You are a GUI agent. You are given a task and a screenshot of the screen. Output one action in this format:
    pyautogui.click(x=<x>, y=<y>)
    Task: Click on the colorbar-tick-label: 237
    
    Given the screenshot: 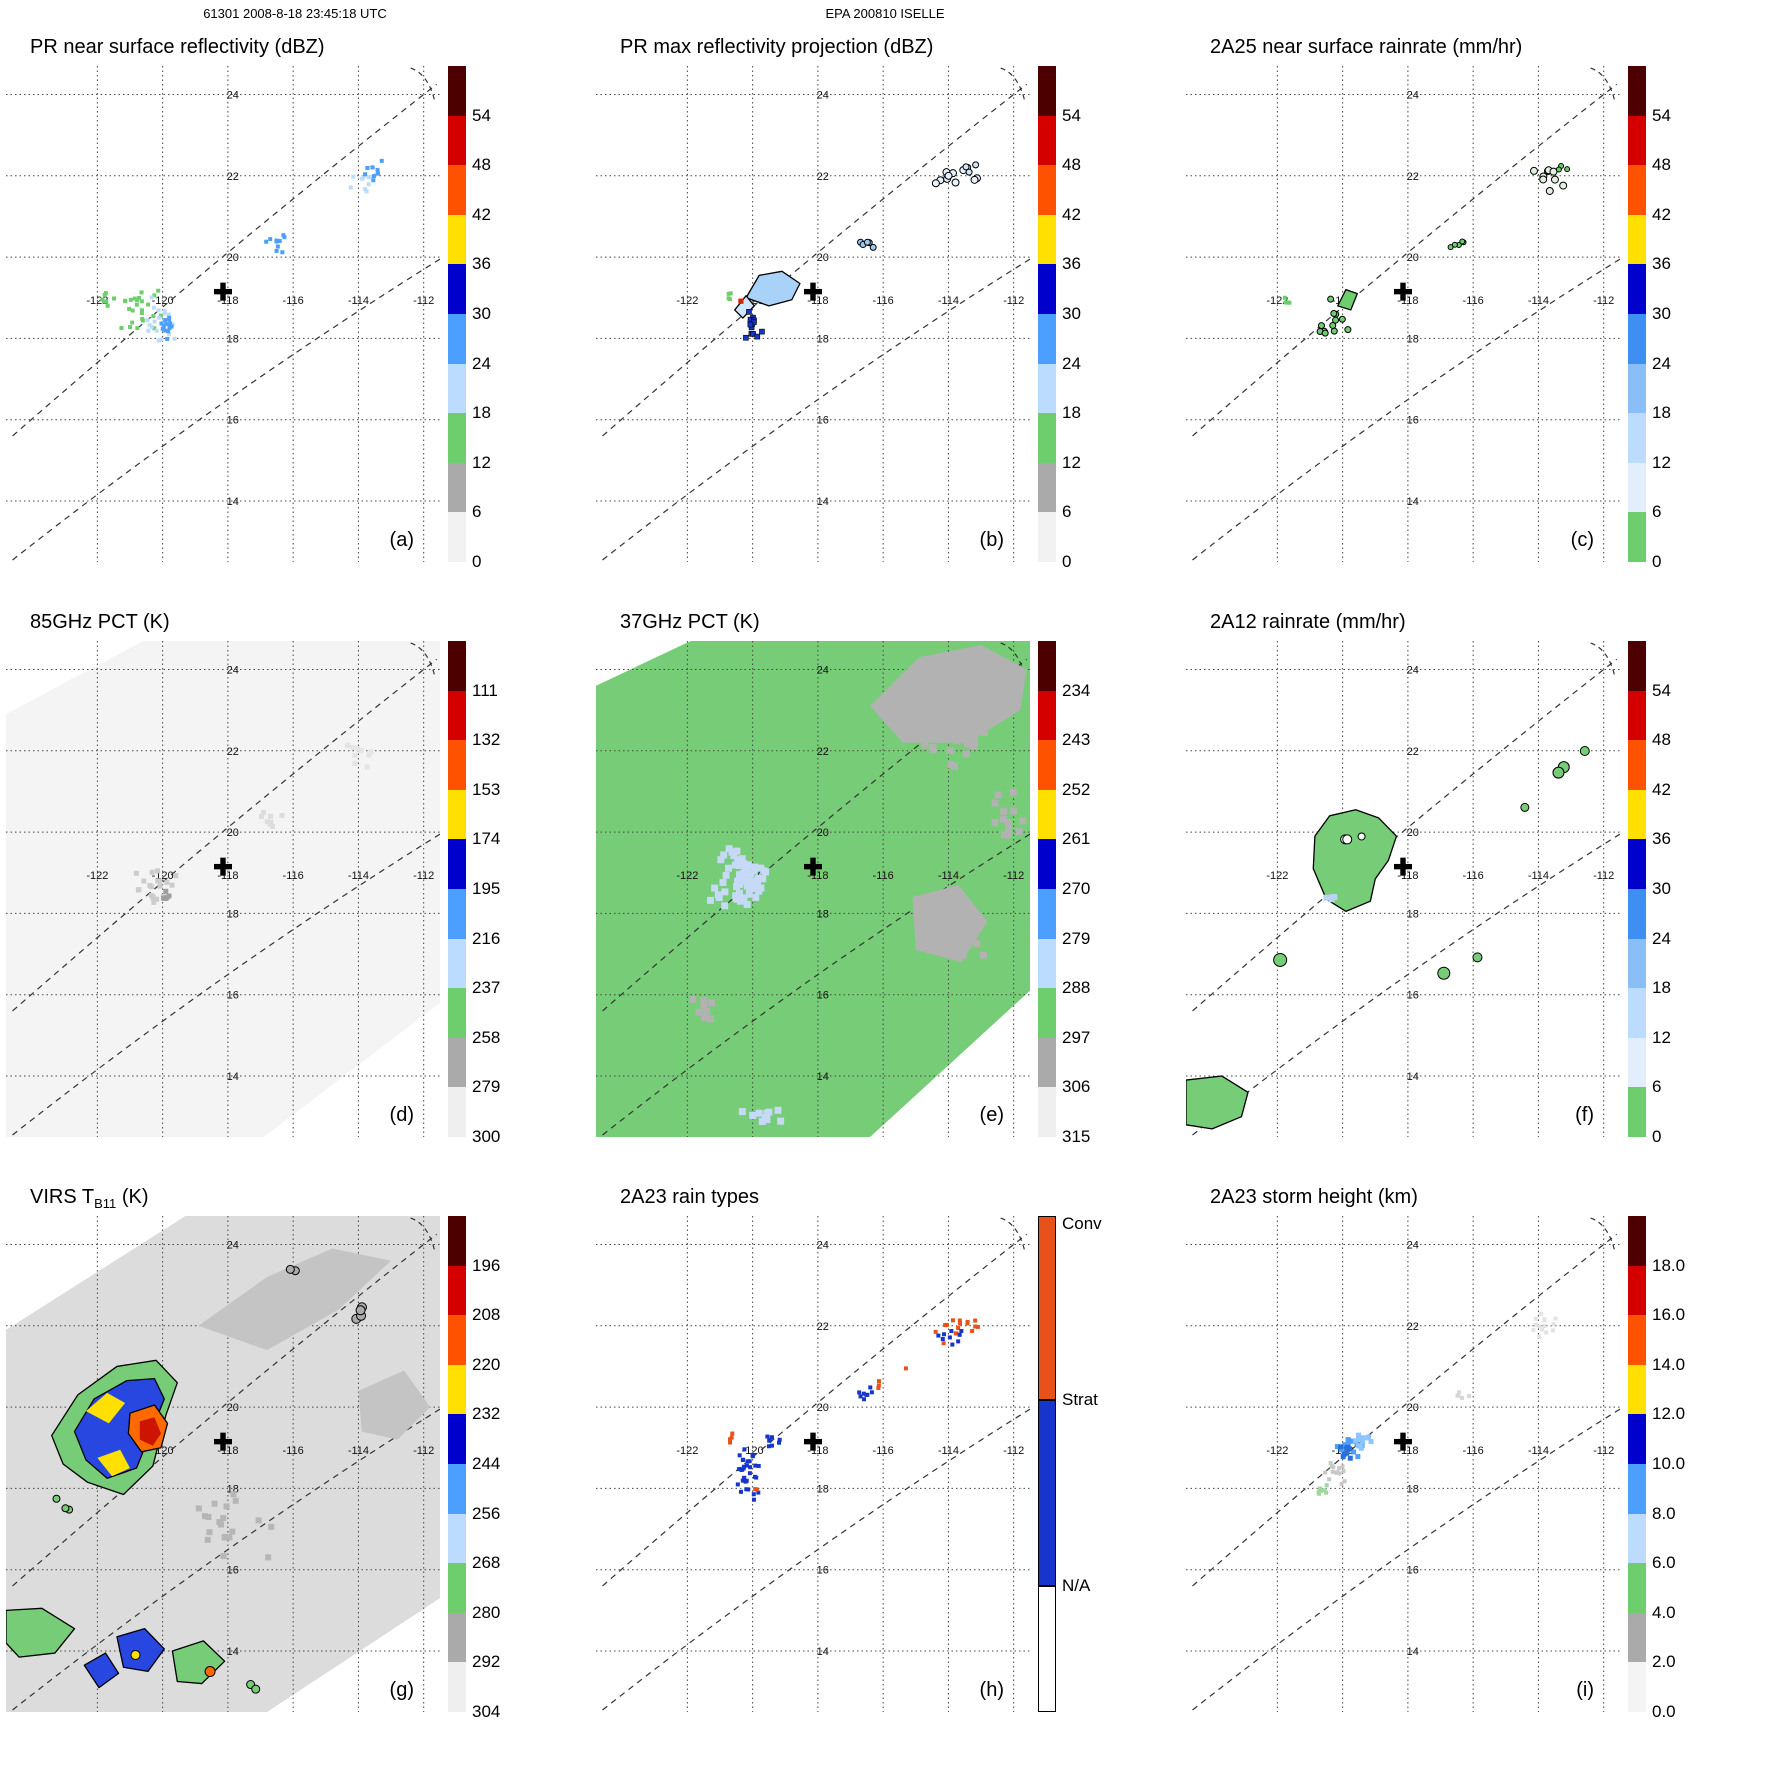 What is the action you would take?
    pyautogui.click(x=486, y=988)
    